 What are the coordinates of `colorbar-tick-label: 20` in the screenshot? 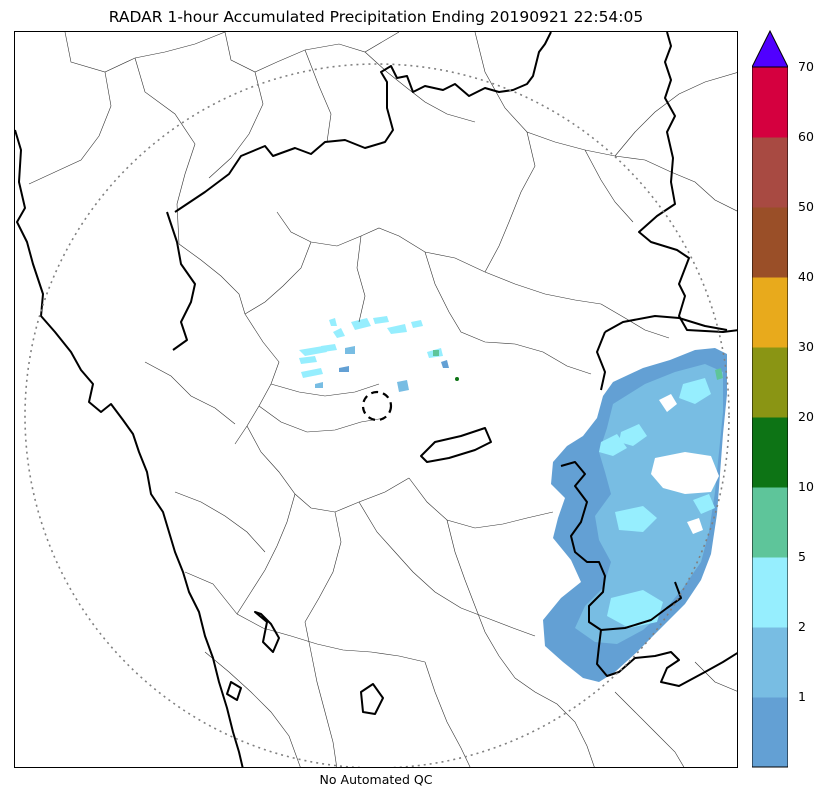 It's located at (806, 416).